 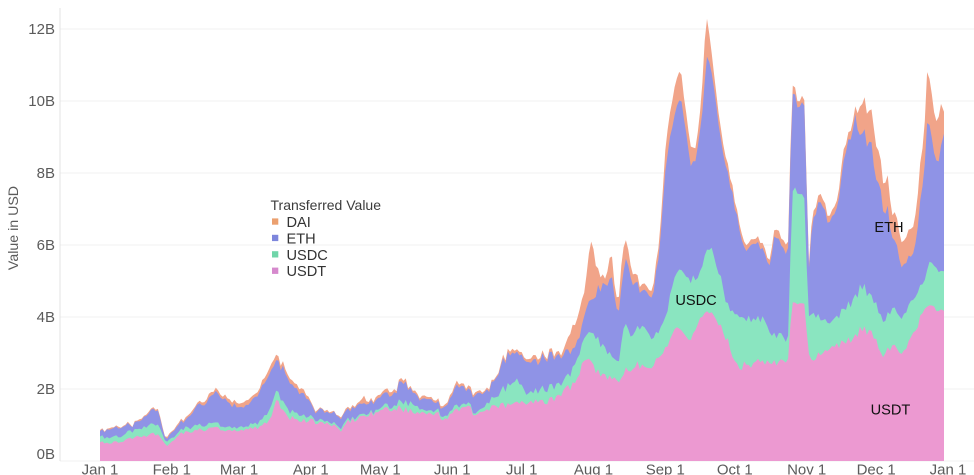 I want to click on svg-text: Sep 1, so click(x=665, y=468).